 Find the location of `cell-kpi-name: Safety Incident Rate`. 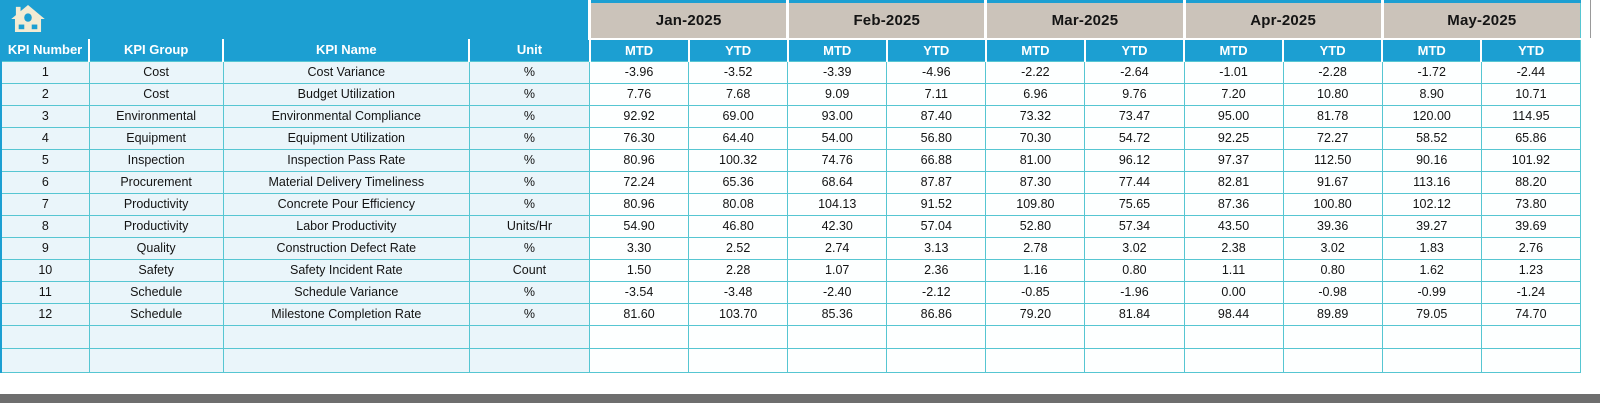

cell-kpi-name: Safety Incident Rate is located at coordinates (346, 270).